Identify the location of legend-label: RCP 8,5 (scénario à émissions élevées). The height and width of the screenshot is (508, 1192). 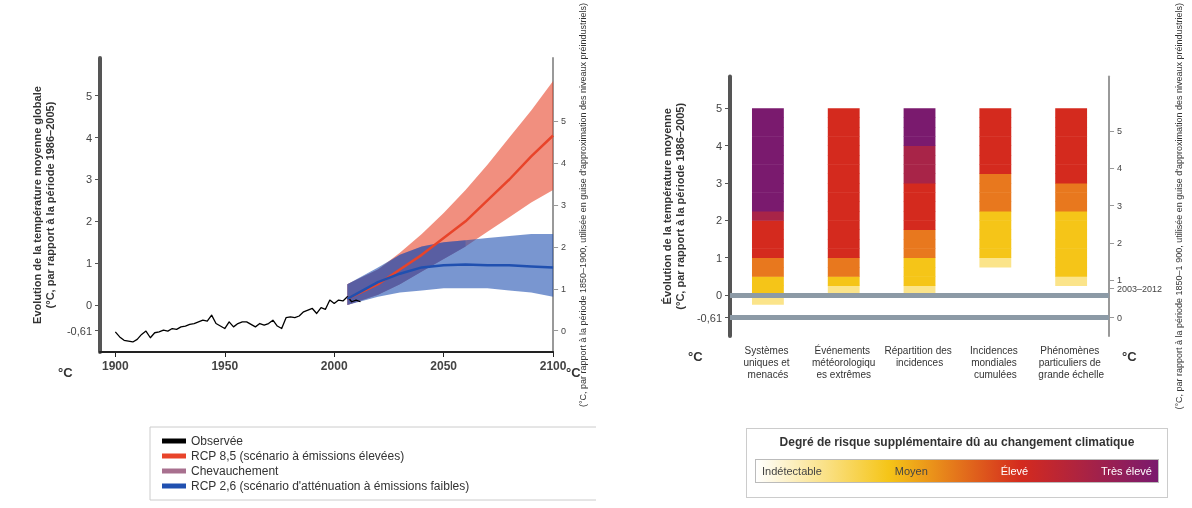
(298, 456).